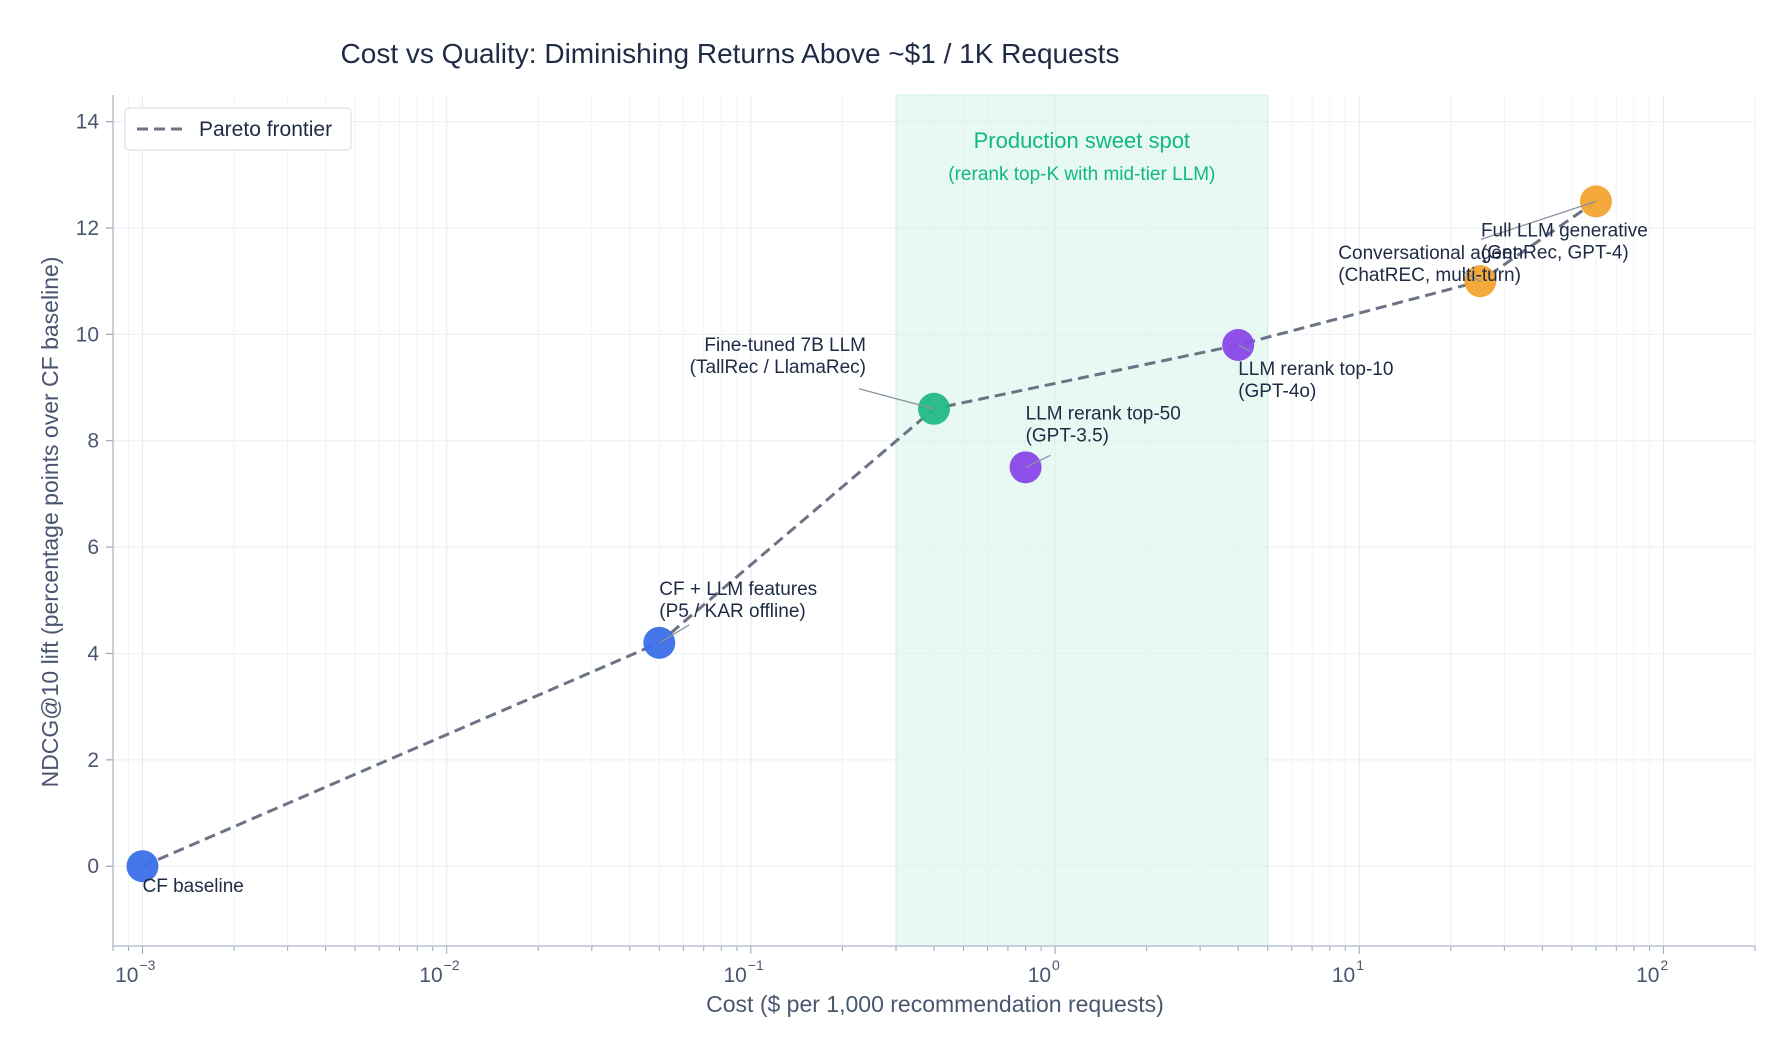 This screenshot has height=1059, width=1787. I want to click on point-label: (GPT-4o), so click(1277, 391).